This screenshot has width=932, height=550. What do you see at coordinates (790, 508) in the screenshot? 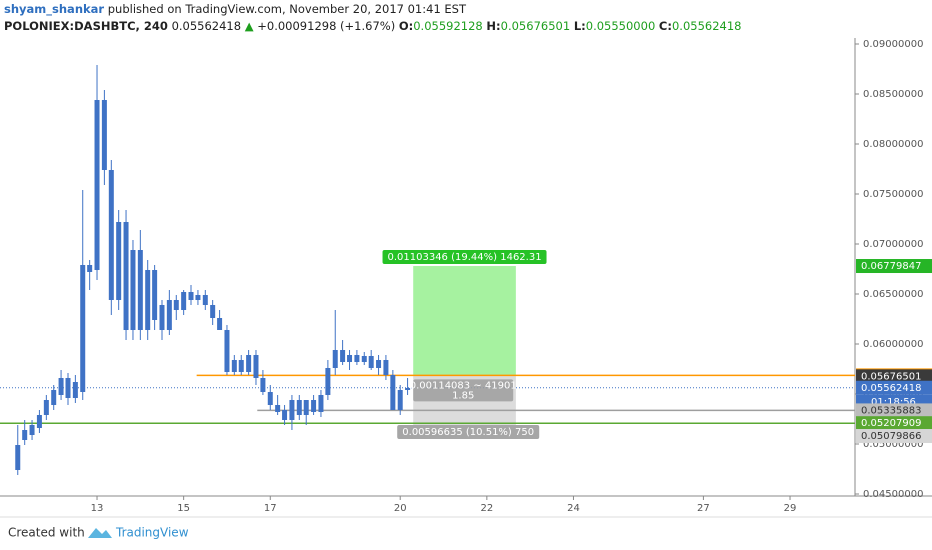
I see `x-tick-label: 29` at bounding box center [790, 508].